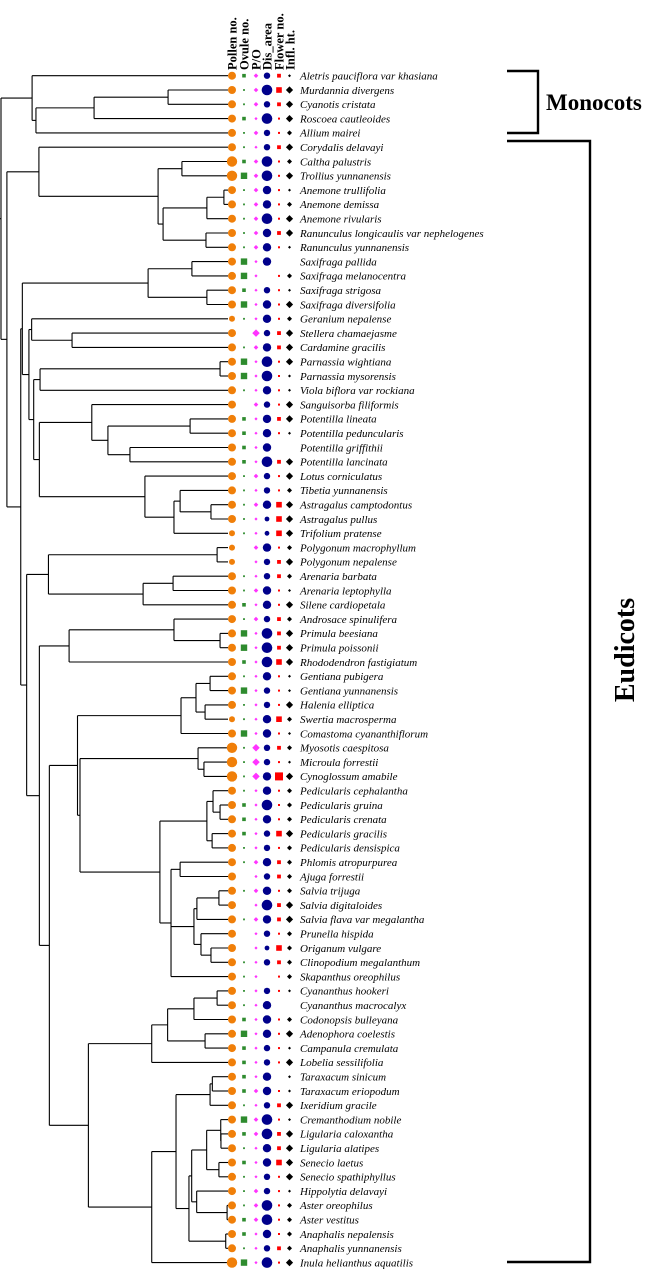 This screenshot has width=670, height=1270. I want to click on species-label: Aletris pauciflora var khasiana, so click(368, 77).